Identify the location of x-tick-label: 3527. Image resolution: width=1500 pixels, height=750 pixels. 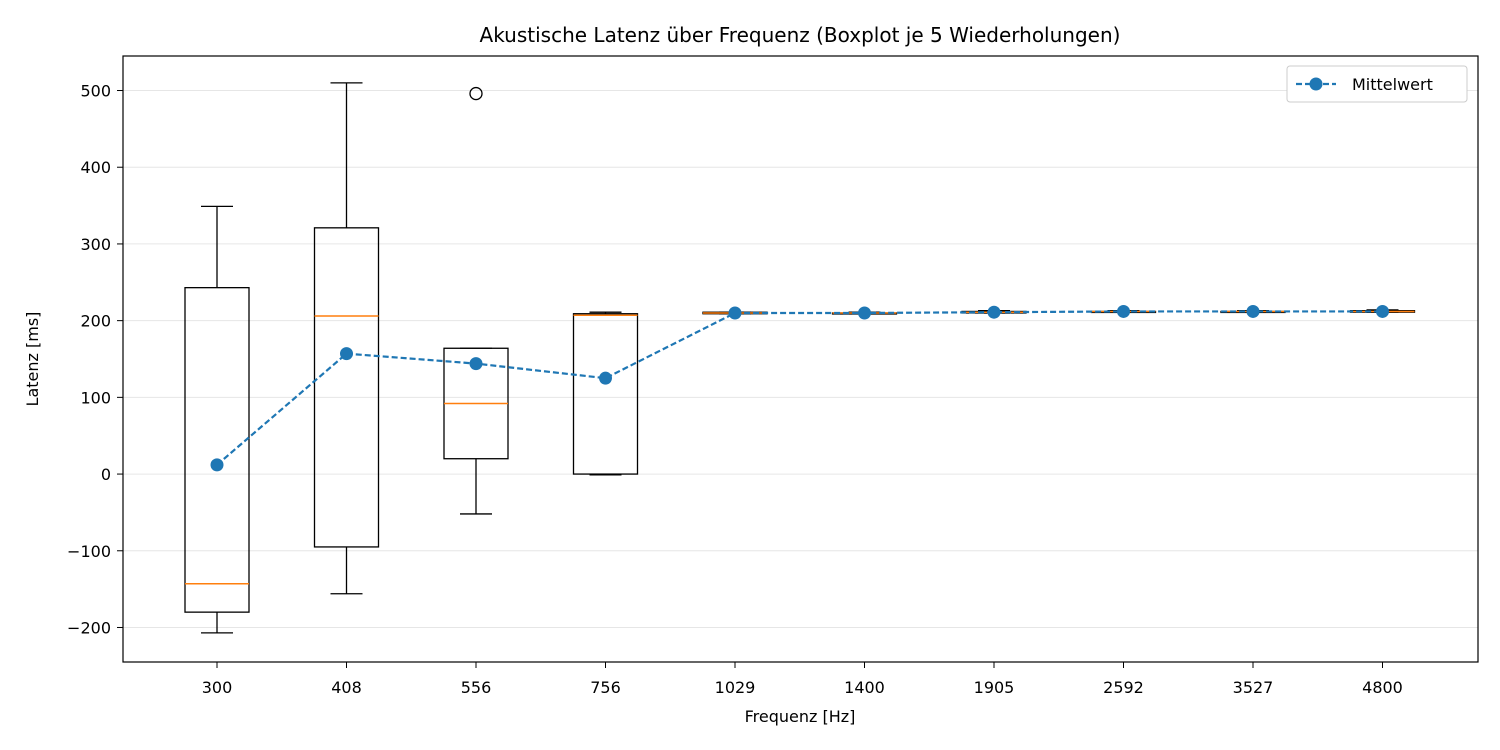
(1253, 687).